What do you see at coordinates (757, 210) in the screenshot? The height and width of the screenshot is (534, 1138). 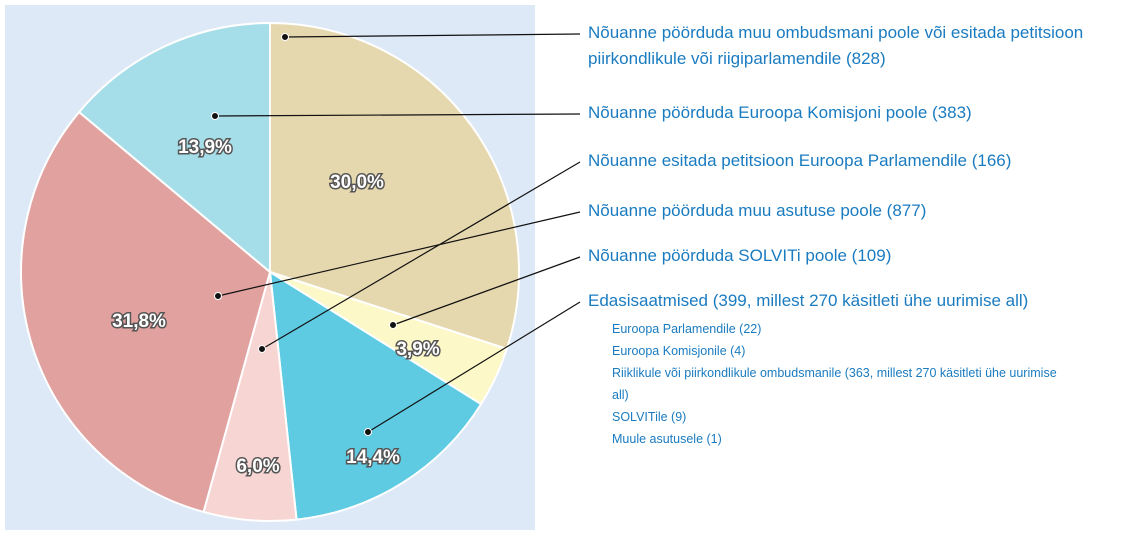 I see `legend-entry: Nõuanne pöörduda muu asutuse poole (877)` at bounding box center [757, 210].